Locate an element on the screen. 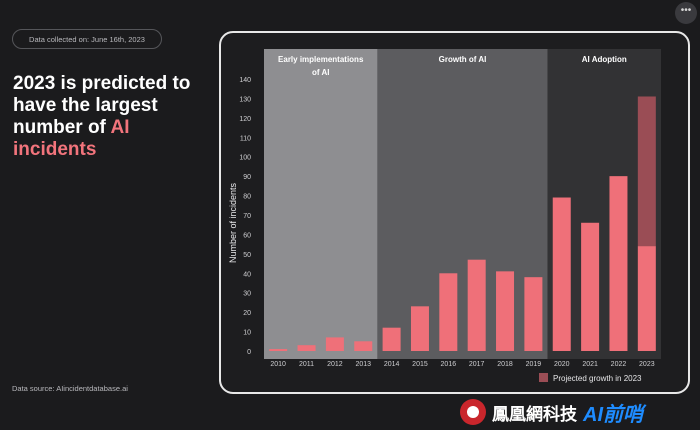  period-band is located at coordinates (321, 204).